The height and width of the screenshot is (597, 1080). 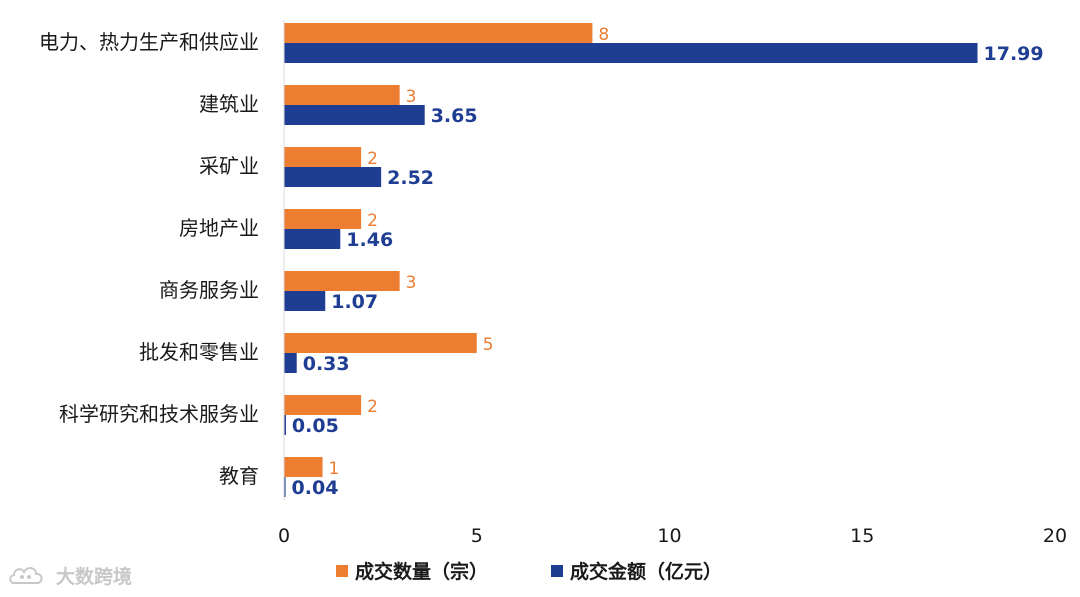 What do you see at coordinates (421, 571) in the screenshot?
I see `legend-label-count: 成交数量（宗）` at bounding box center [421, 571].